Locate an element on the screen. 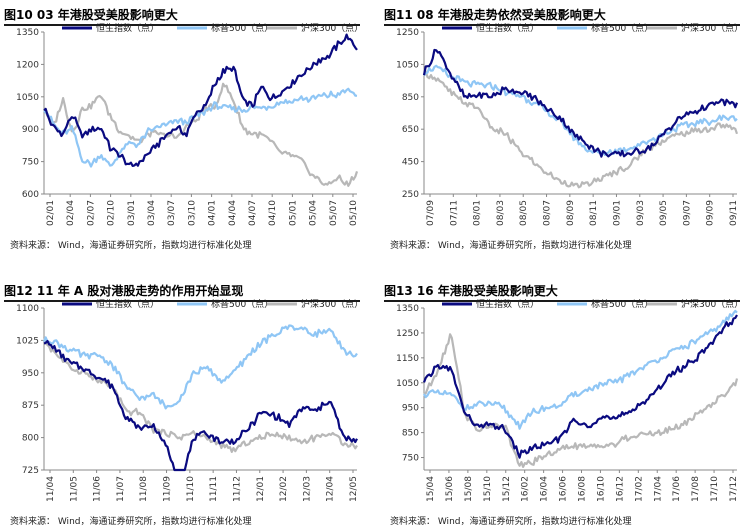 This screenshot has width=750, height=530. x-tick-label: 12/02 is located at coordinates (284, 489).